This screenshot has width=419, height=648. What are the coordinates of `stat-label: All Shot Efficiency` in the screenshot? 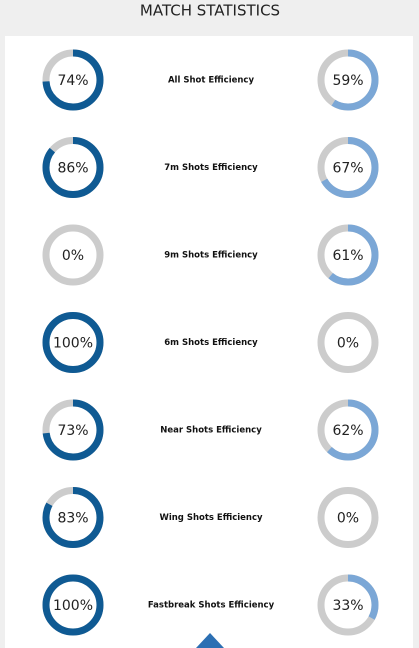 It's located at (211, 81).